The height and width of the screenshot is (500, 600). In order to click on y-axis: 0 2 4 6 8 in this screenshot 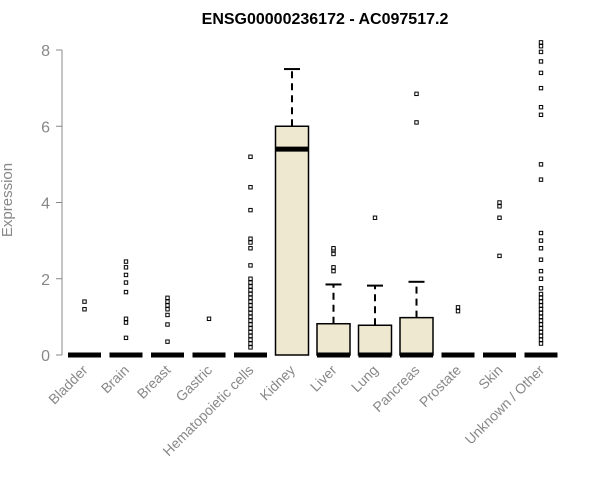, I will do `click(52, 204)`.